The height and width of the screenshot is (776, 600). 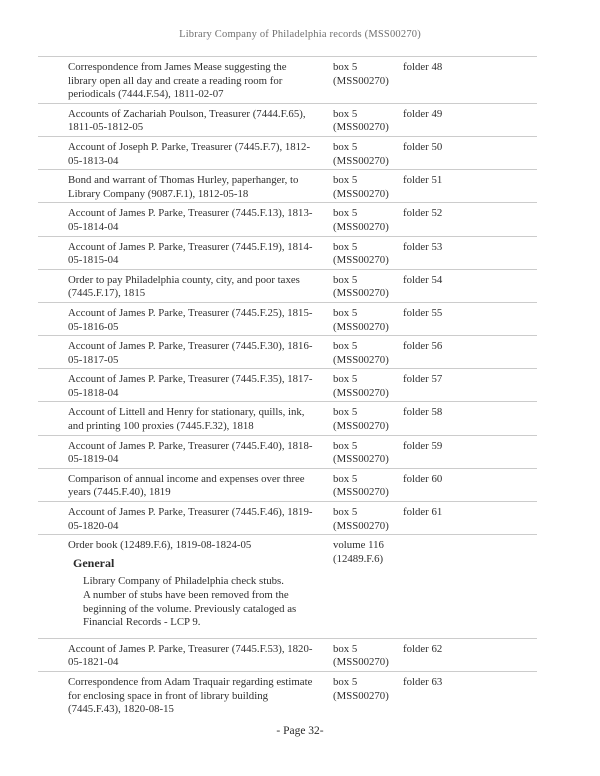 I want to click on record-folder, so click(x=470, y=584).